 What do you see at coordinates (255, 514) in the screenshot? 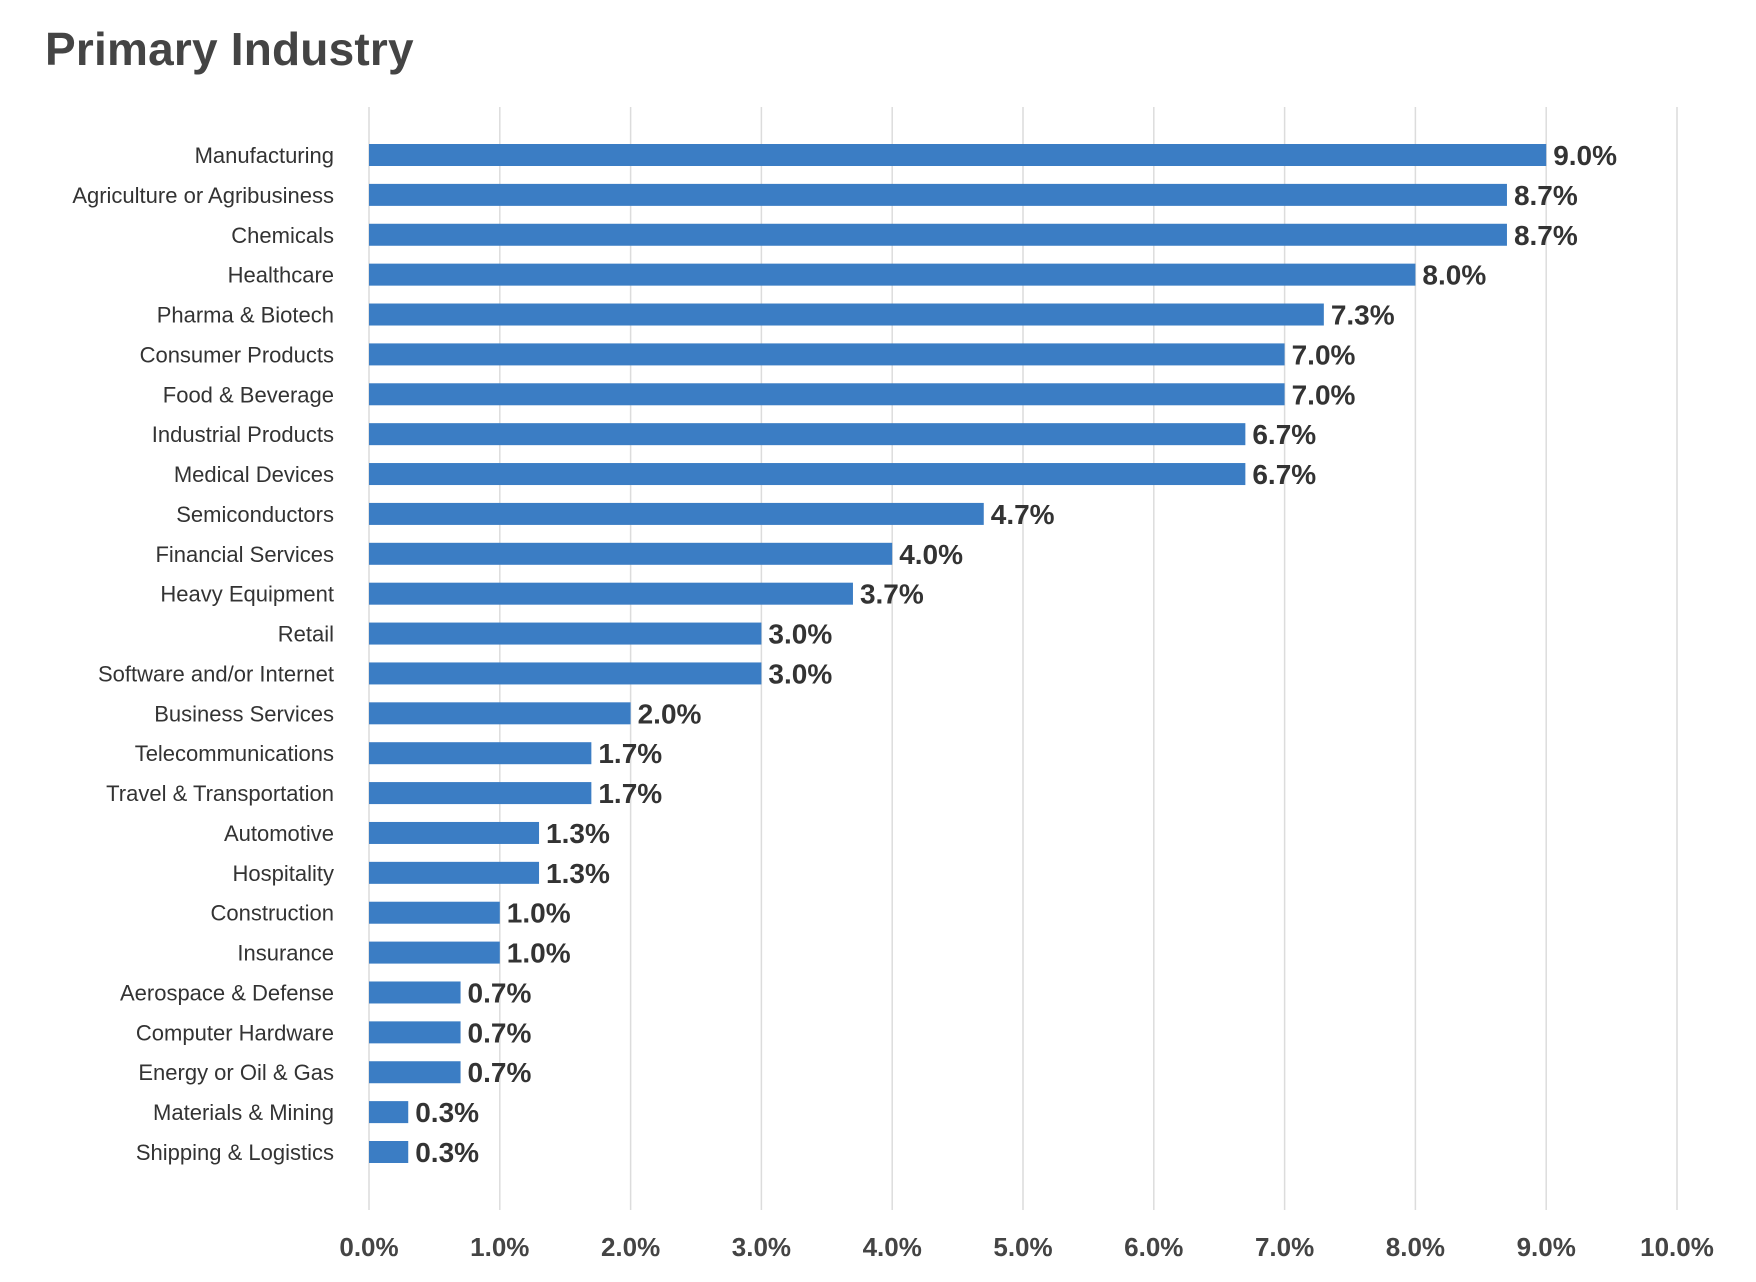
I see `category-label: Semiconductors` at bounding box center [255, 514].